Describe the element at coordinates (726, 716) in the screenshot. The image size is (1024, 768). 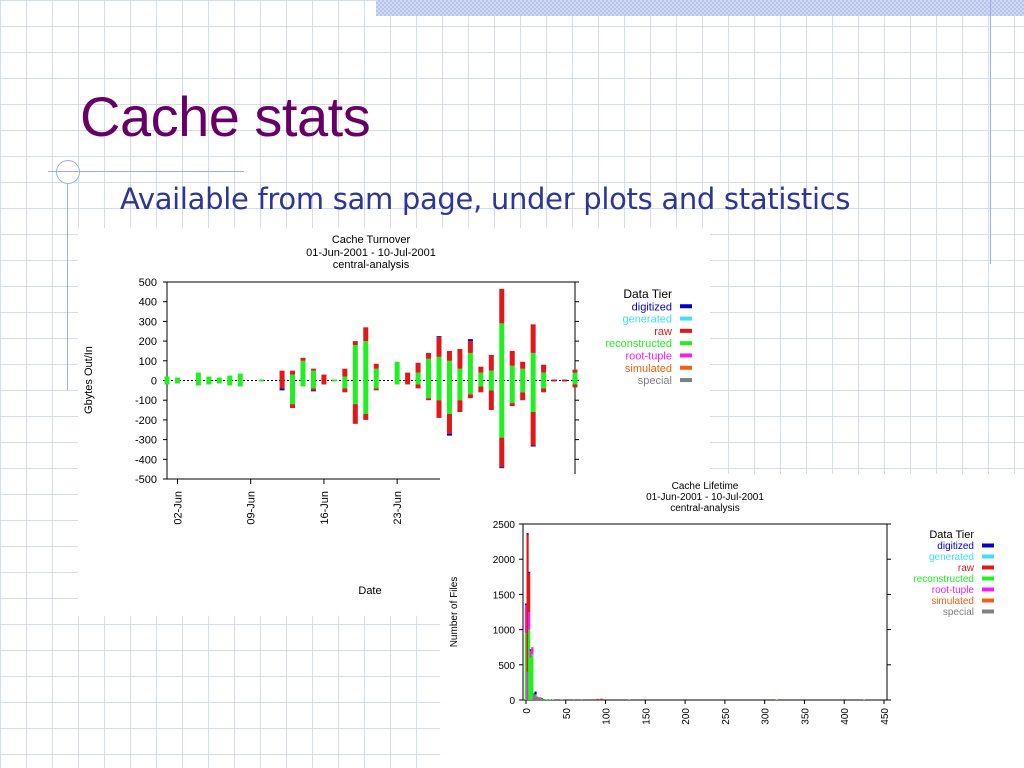
I see `x-tick-label: 250` at that location.